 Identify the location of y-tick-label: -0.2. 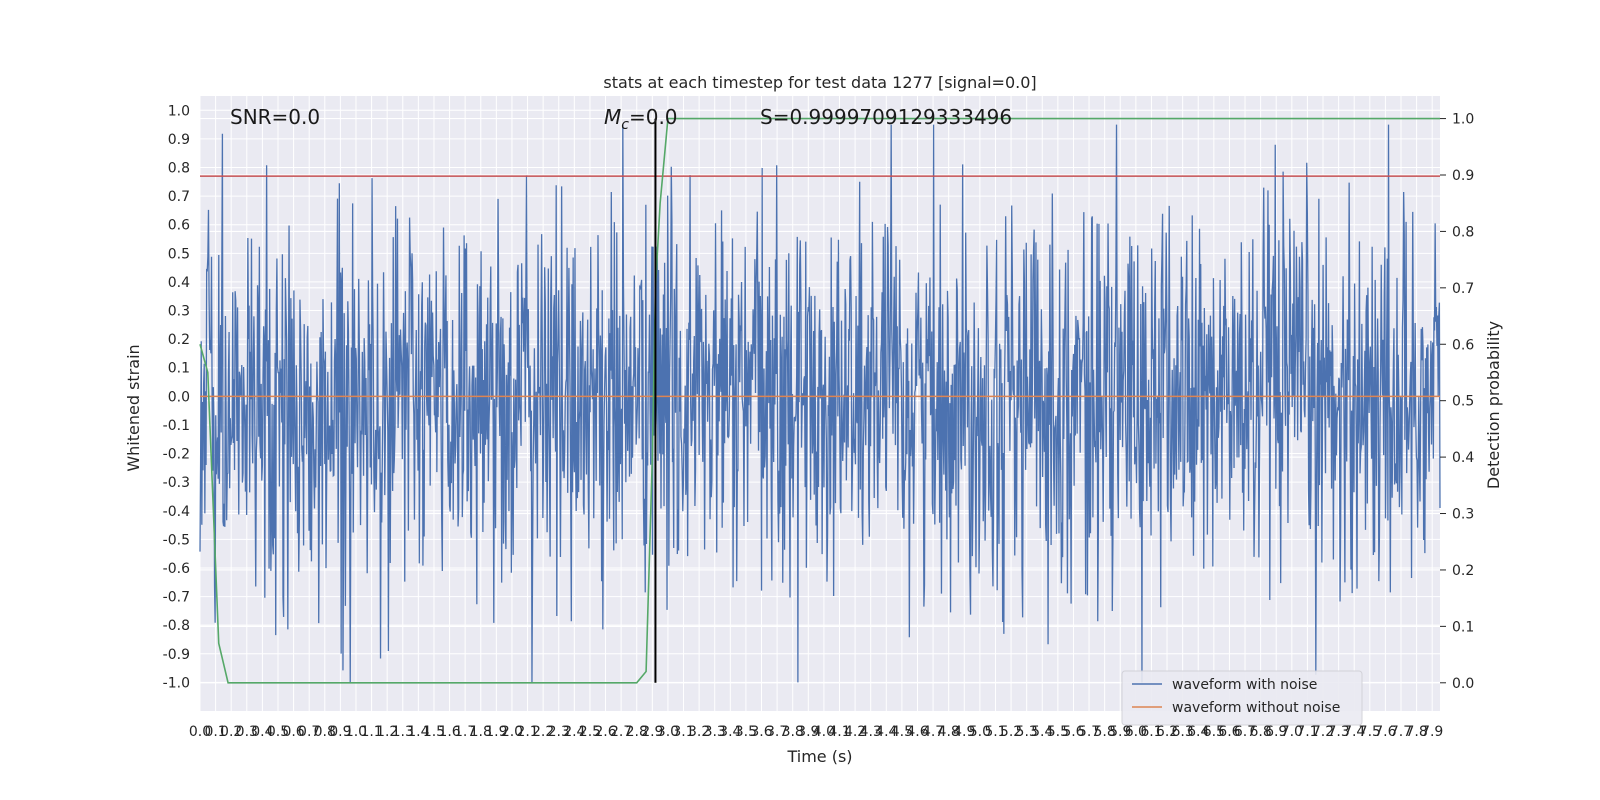
(176, 455).